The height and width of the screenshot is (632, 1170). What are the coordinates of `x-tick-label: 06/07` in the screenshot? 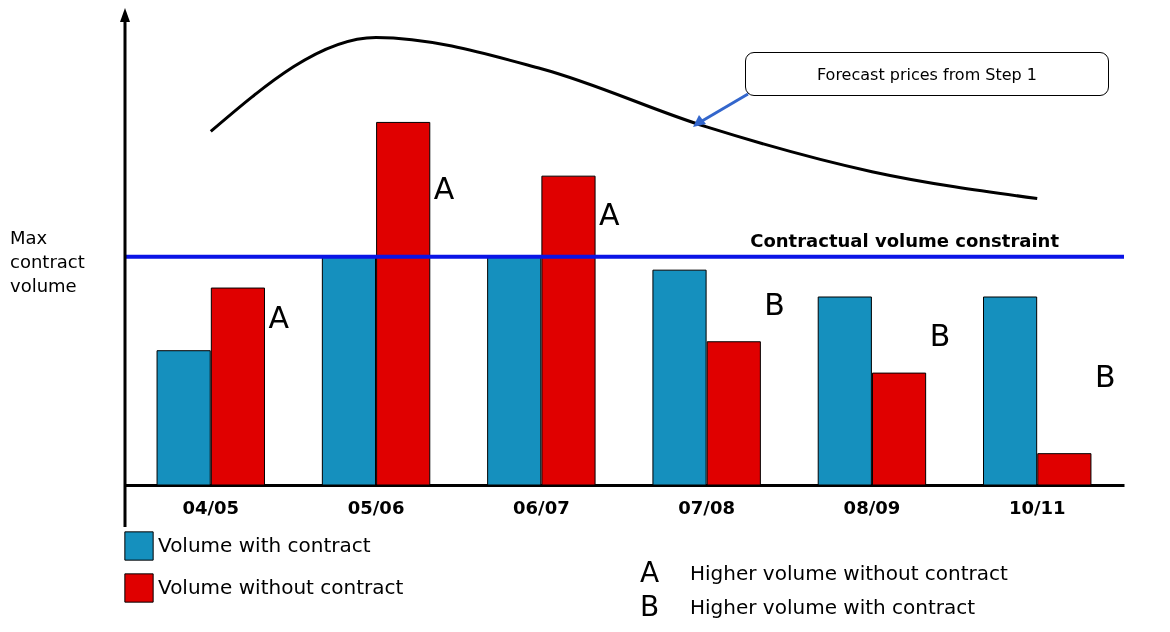 It's located at (541, 507).